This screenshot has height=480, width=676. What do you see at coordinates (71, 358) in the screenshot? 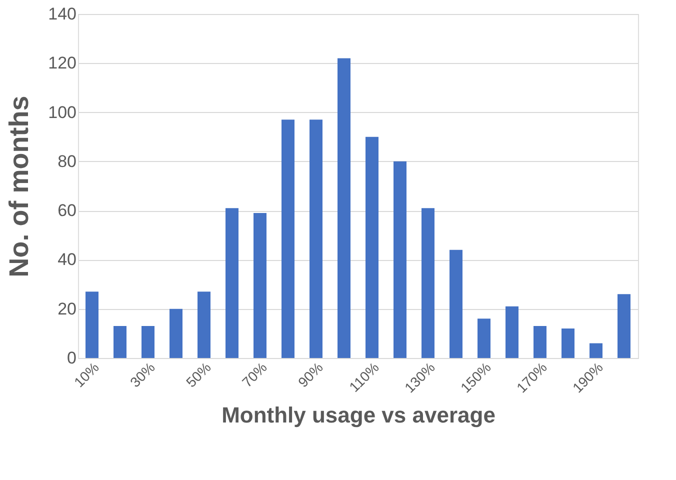
I see `y-tick-label: 0` at bounding box center [71, 358].